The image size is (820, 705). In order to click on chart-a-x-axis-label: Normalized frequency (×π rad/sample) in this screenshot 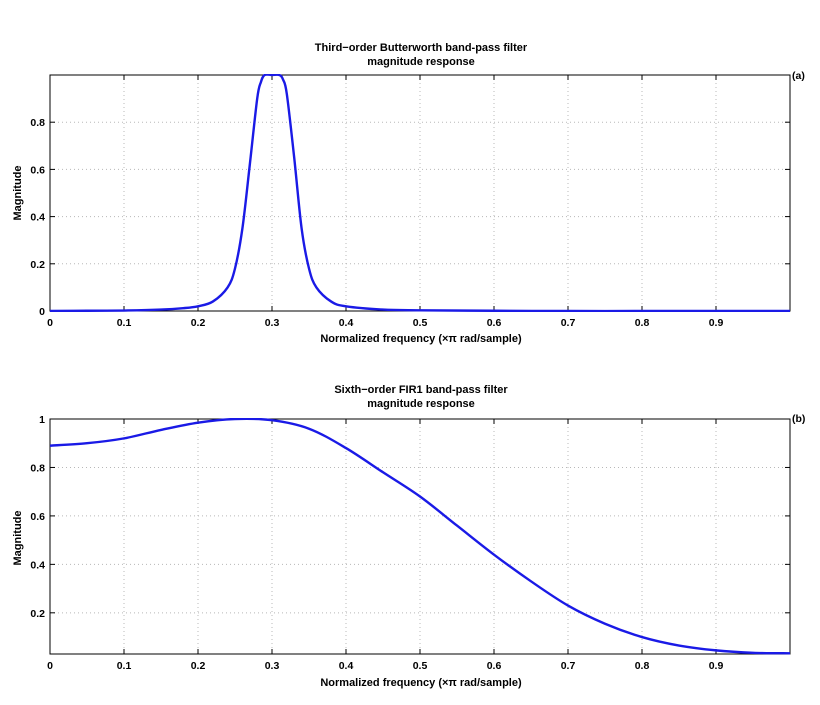, I will do `click(421, 339)`.